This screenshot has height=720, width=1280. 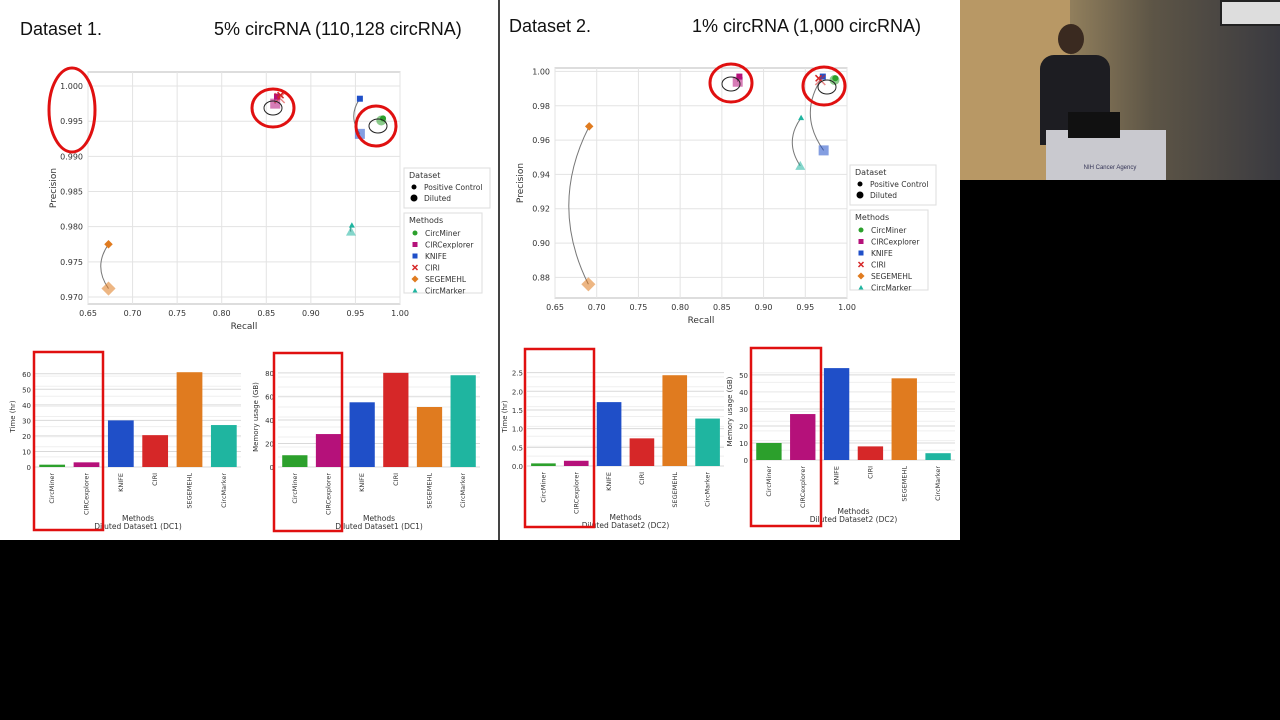 I want to click on legend-dataset-label: Diluted, so click(x=883, y=195).